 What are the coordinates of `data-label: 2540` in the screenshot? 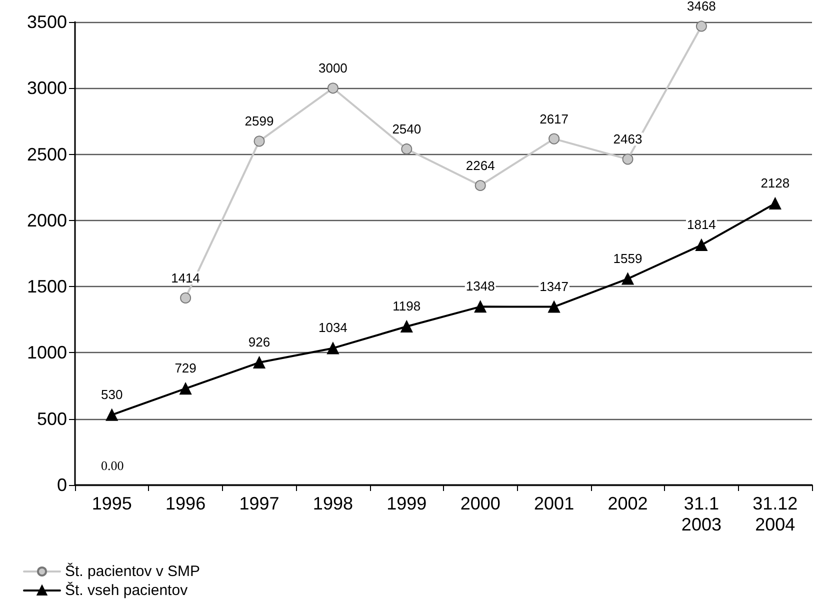 It's located at (407, 128).